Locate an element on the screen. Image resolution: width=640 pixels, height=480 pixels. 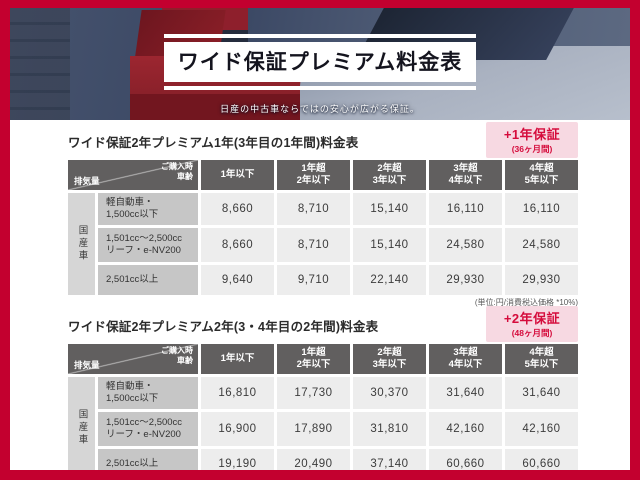
price-cell: 17,890 is located at coordinates (313, 429).